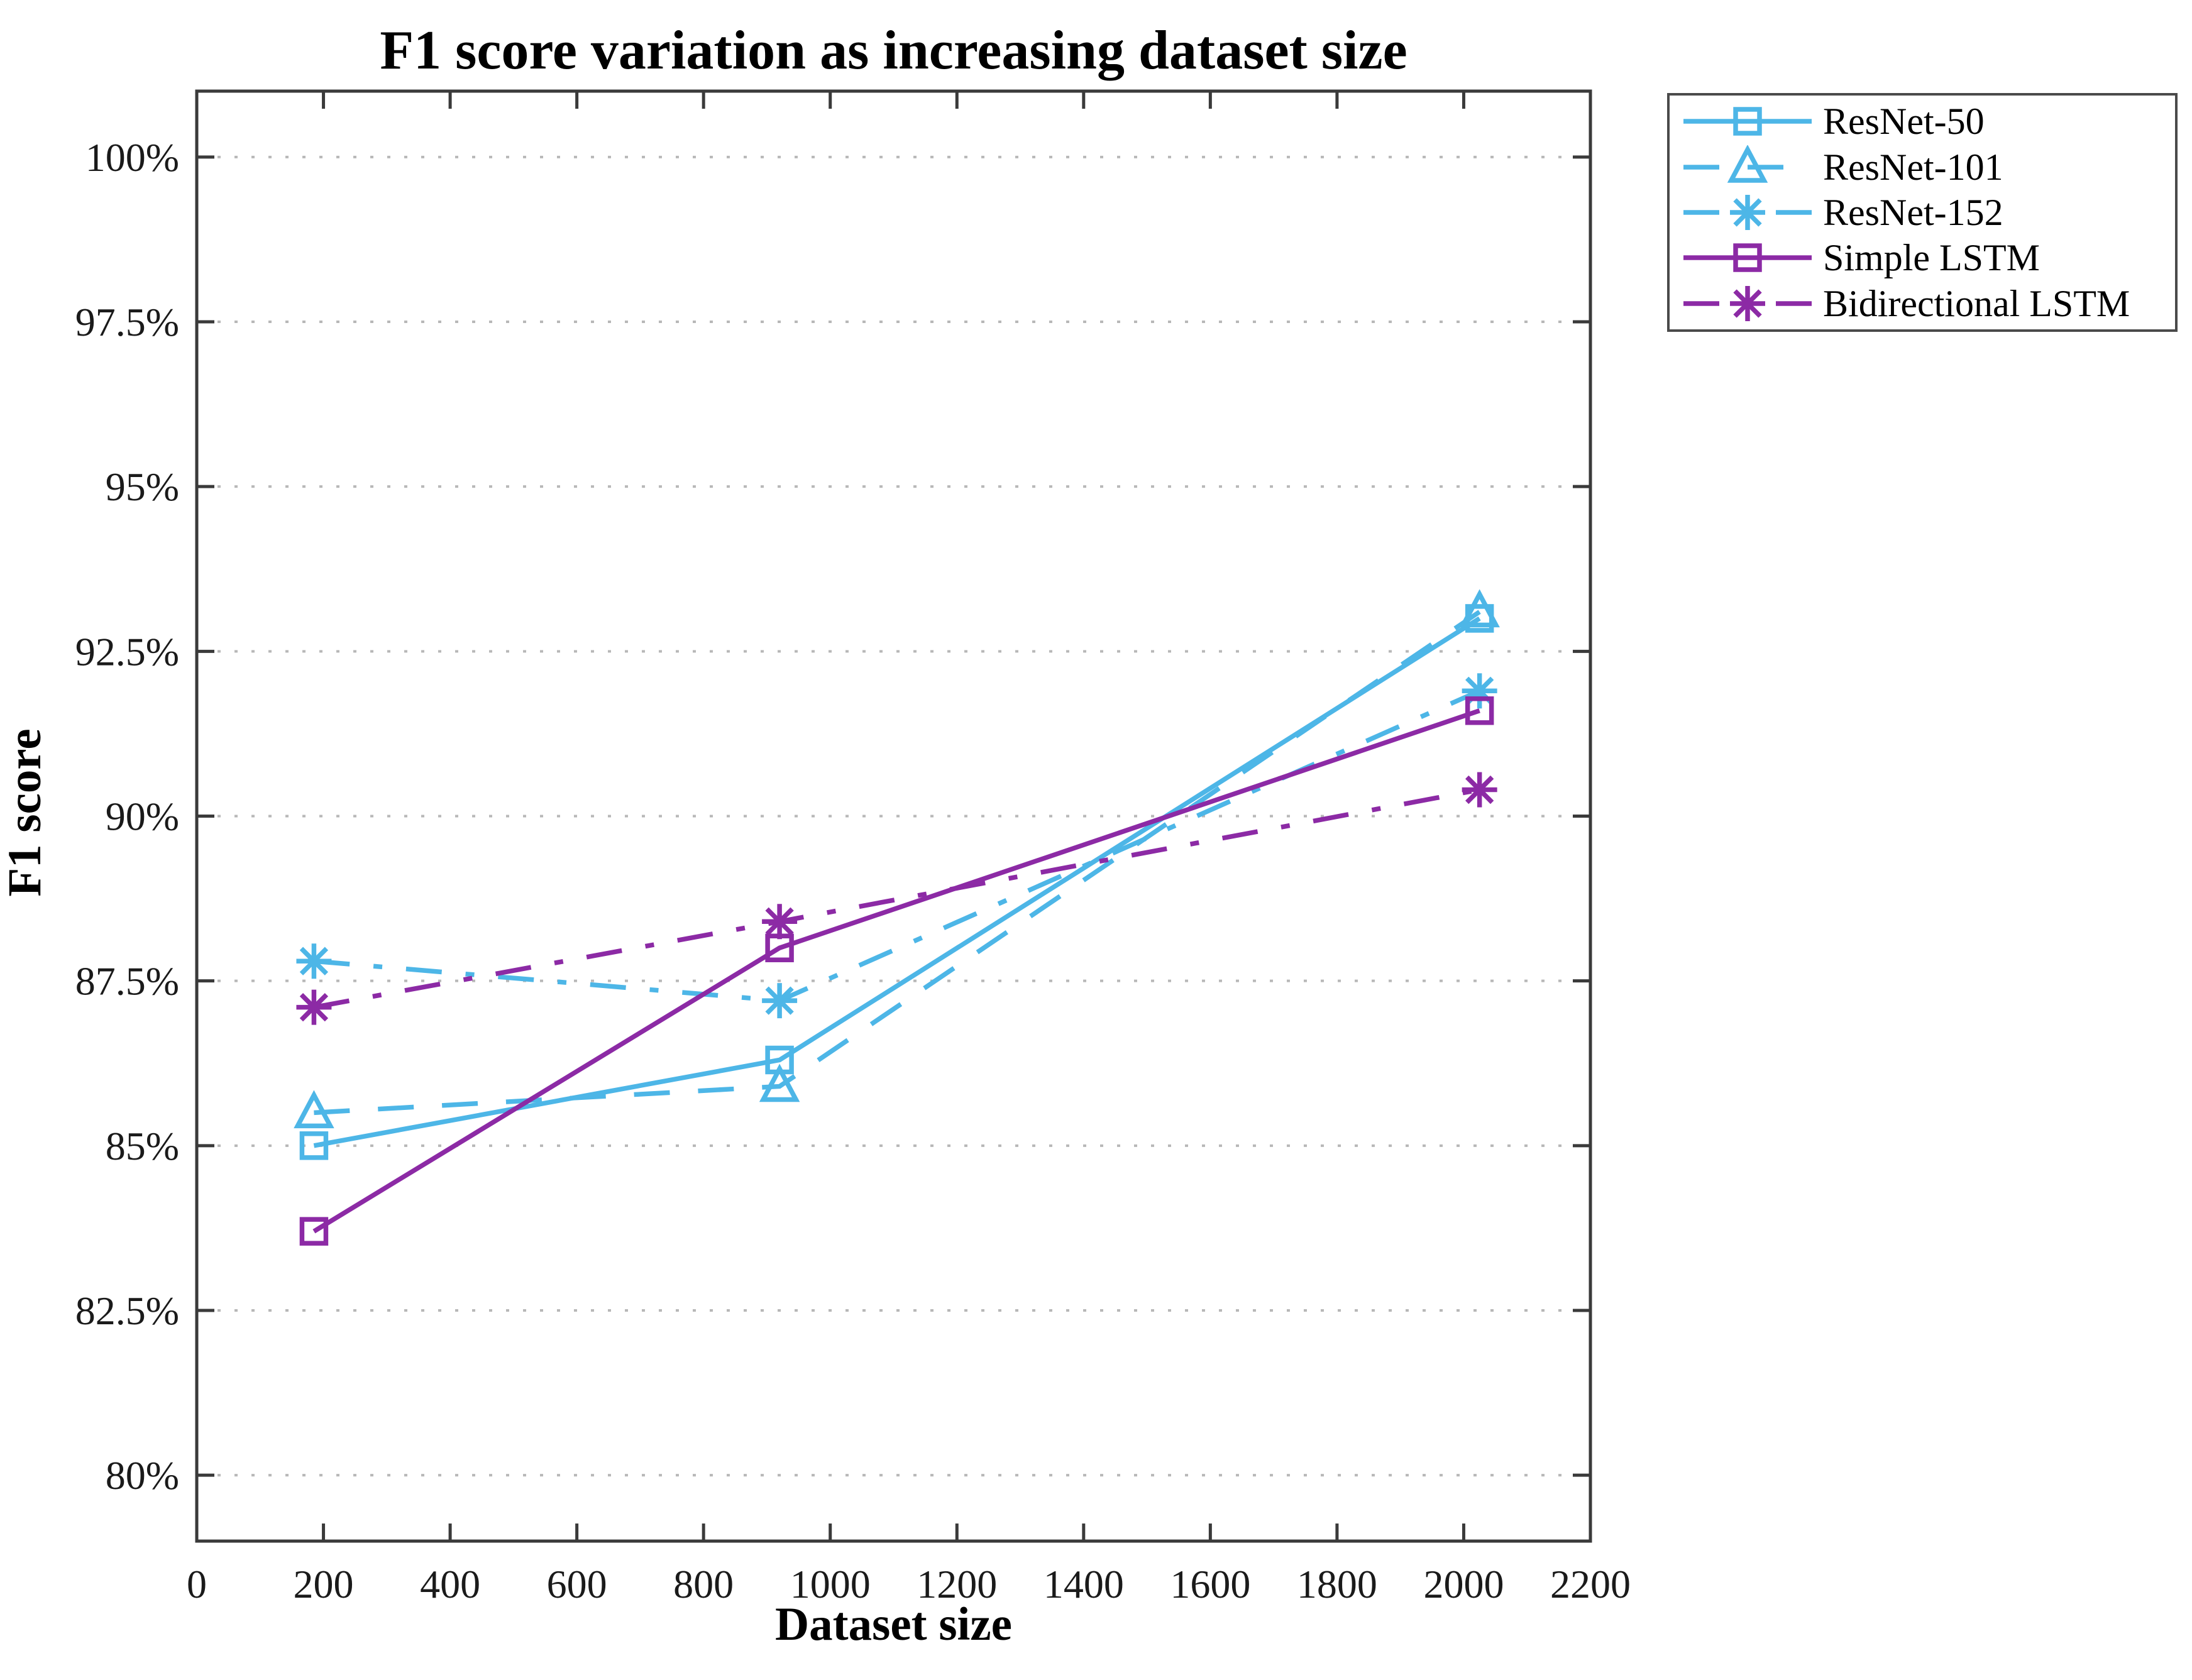 This screenshot has width=2192, height=1680. I want to click on y-tick-label: 92.5%, so click(127, 651).